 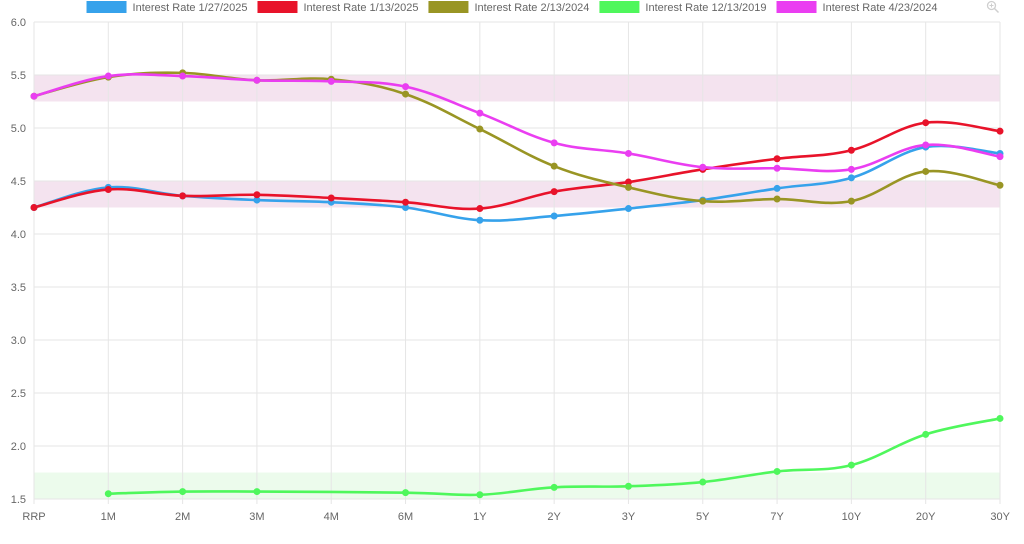 What do you see at coordinates (190, 8) in the screenshot?
I see `legend-label: Interest Rate 1/27/2025` at bounding box center [190, 8].